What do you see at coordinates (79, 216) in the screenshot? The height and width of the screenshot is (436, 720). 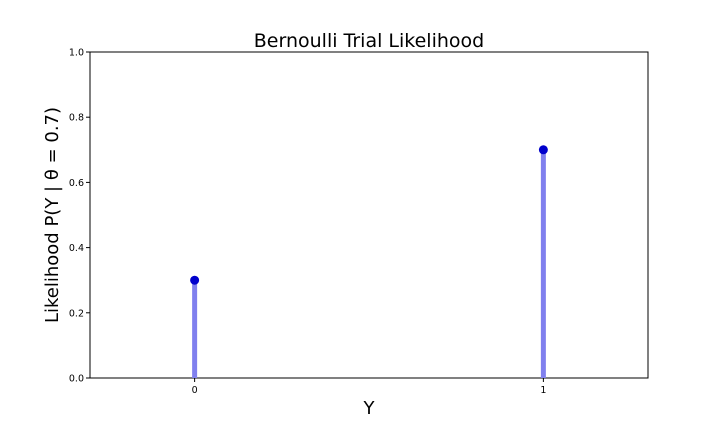 I see `y-axis-ticks: 0.0 0.2 0.4 0.6 0.8 1.0` at bounding box center [79, 216].